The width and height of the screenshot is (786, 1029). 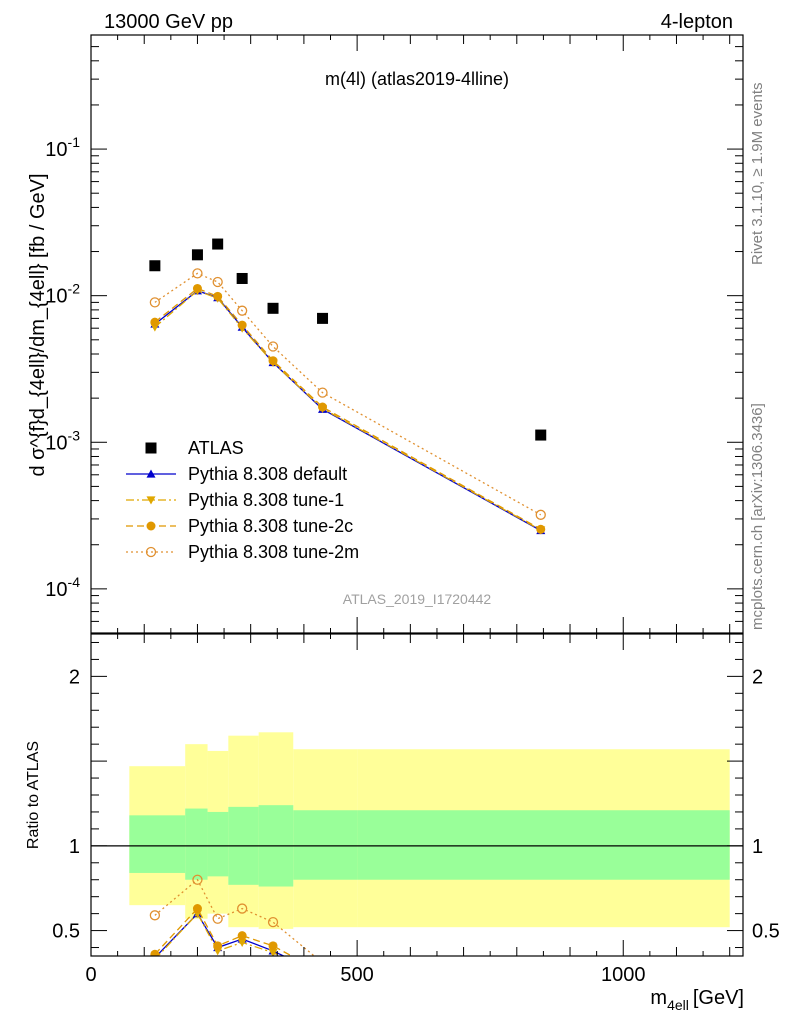 I want to click on legend-label: Pythia 8.308 tune-1, so click(x=266, y=500).